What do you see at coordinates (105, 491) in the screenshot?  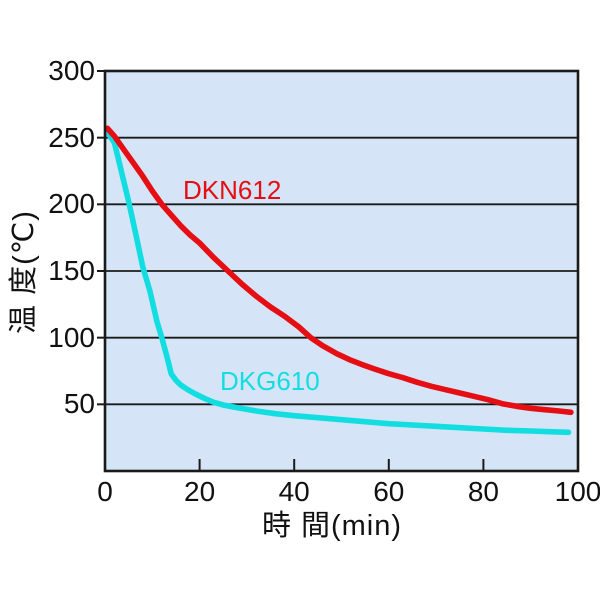 I see `x-tick-label-0: 0` at bounding box center [105, 491].